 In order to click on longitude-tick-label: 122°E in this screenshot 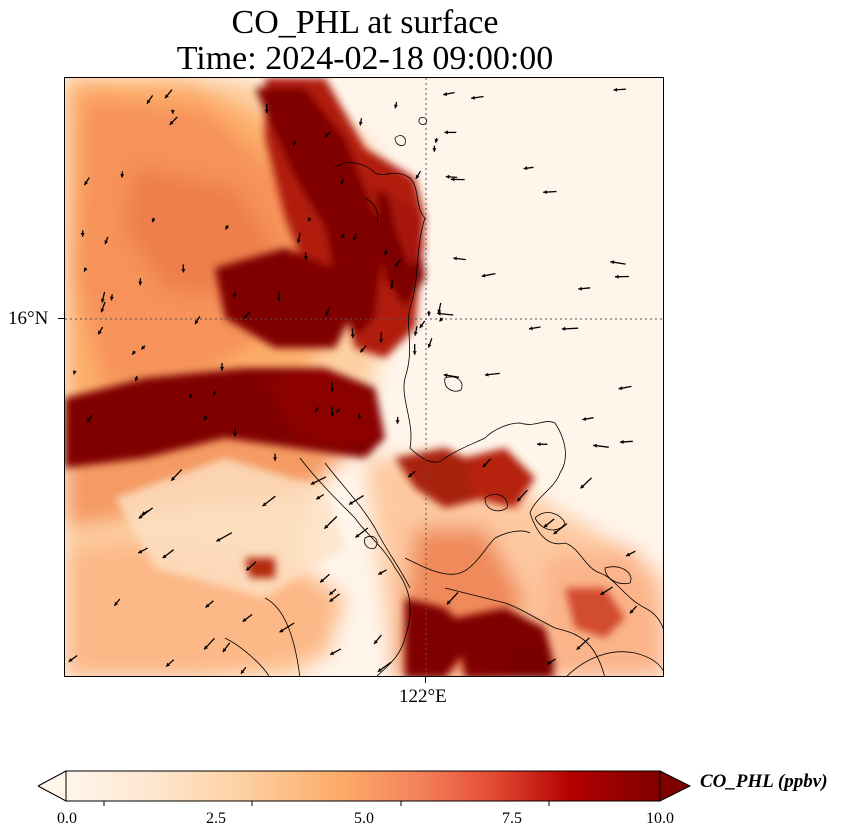, I will do `click(423, 696)`.